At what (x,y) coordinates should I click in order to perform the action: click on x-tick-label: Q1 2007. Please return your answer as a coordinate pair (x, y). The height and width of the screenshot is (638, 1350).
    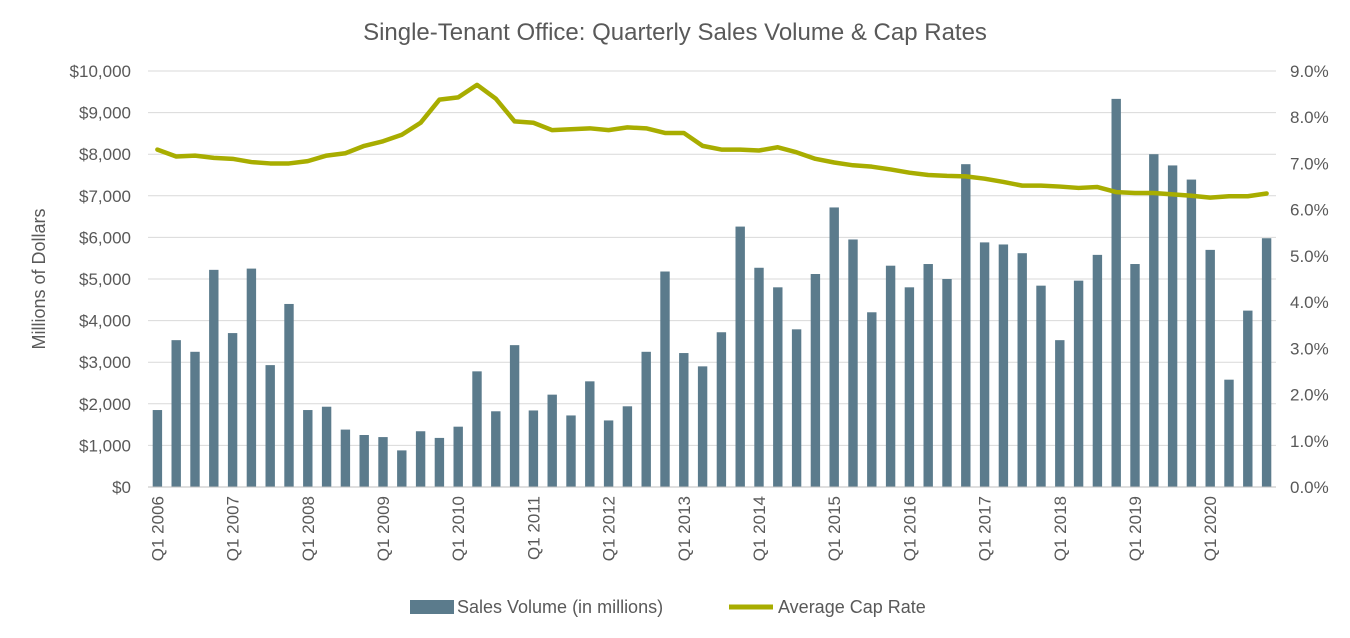
    Looking at the image, I should click on (233, 528).